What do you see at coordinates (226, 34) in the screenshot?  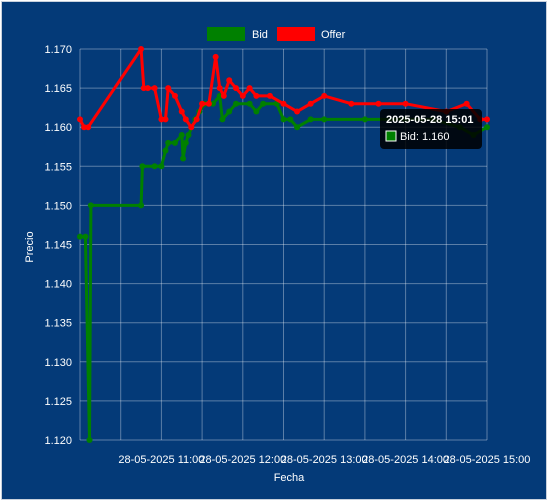 I see `legend-swatch-bid` at bounding box center [226, 34].